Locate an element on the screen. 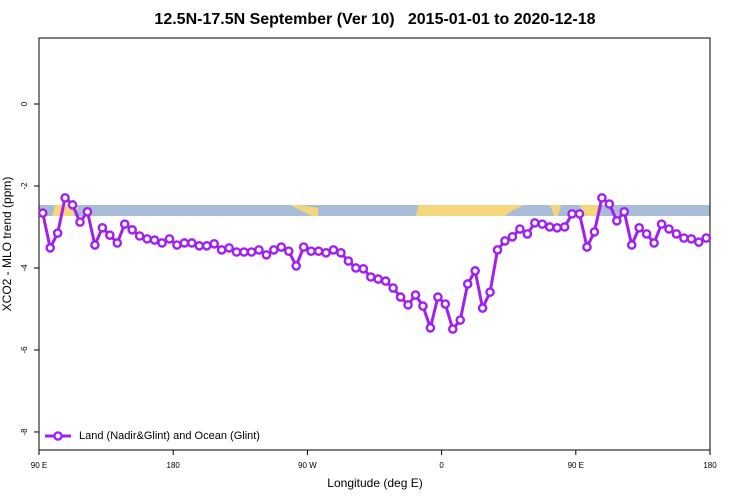 The height and width of the screenshot is (500, 750). x-tick-label: 90 E is located at coordinates (39, 465).